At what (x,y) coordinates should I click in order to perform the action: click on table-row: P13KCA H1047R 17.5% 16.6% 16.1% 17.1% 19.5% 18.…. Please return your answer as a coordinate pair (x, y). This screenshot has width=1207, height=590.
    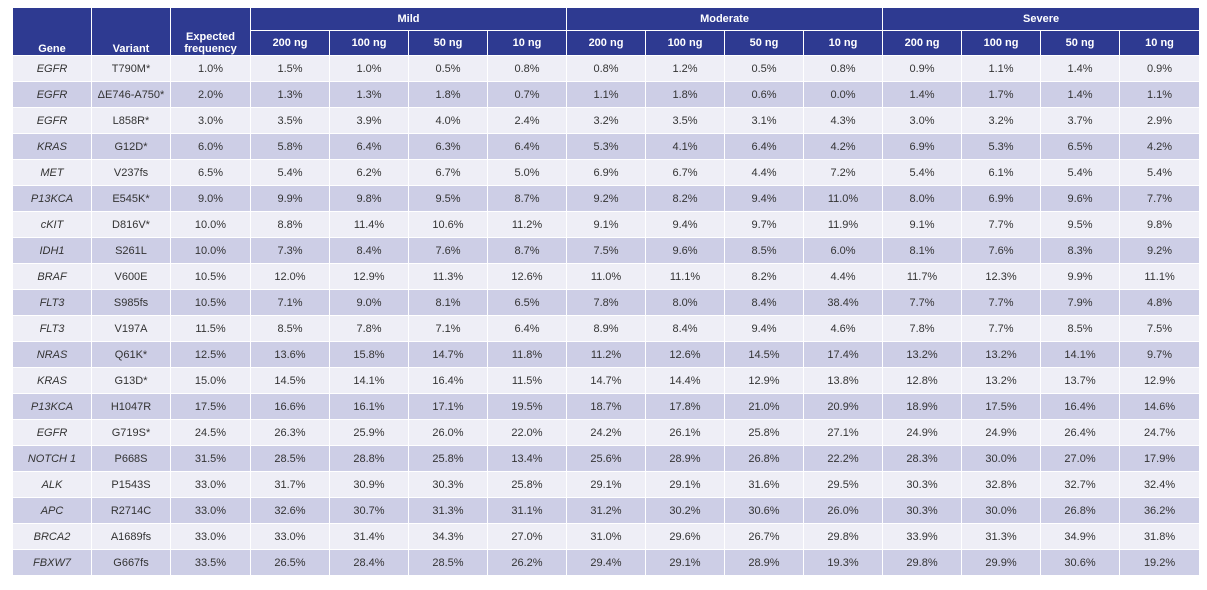
    Looking at the image, I should click on (606, 406).